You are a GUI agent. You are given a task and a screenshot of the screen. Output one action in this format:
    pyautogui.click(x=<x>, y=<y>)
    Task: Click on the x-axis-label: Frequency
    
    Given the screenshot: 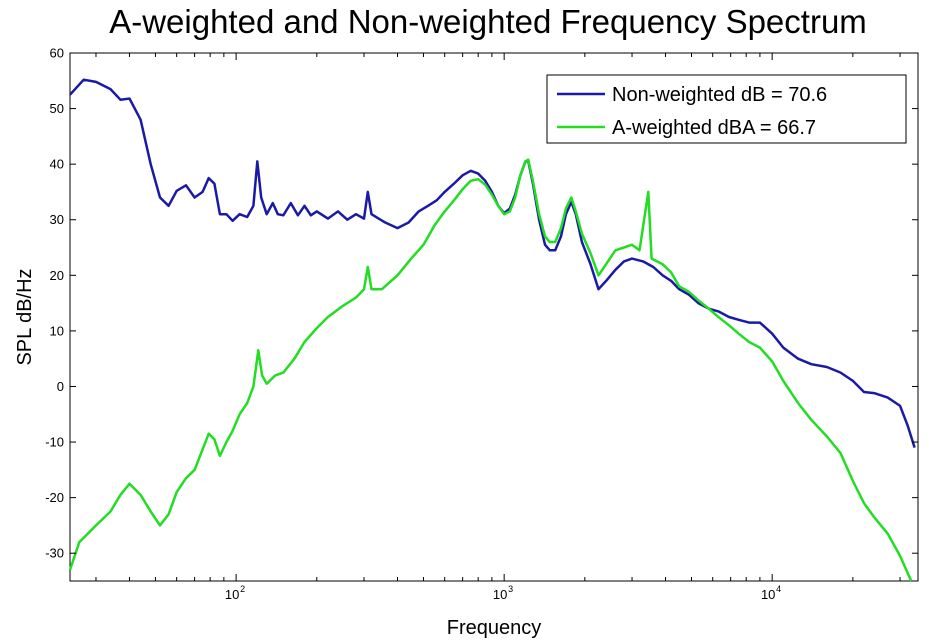 What is the action you would take?
    pyautogui.click(x=494, y=628)
    